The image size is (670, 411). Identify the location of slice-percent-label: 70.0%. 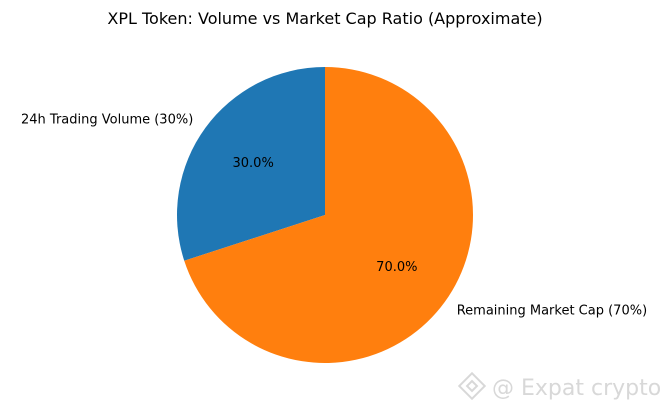
(396, 267).